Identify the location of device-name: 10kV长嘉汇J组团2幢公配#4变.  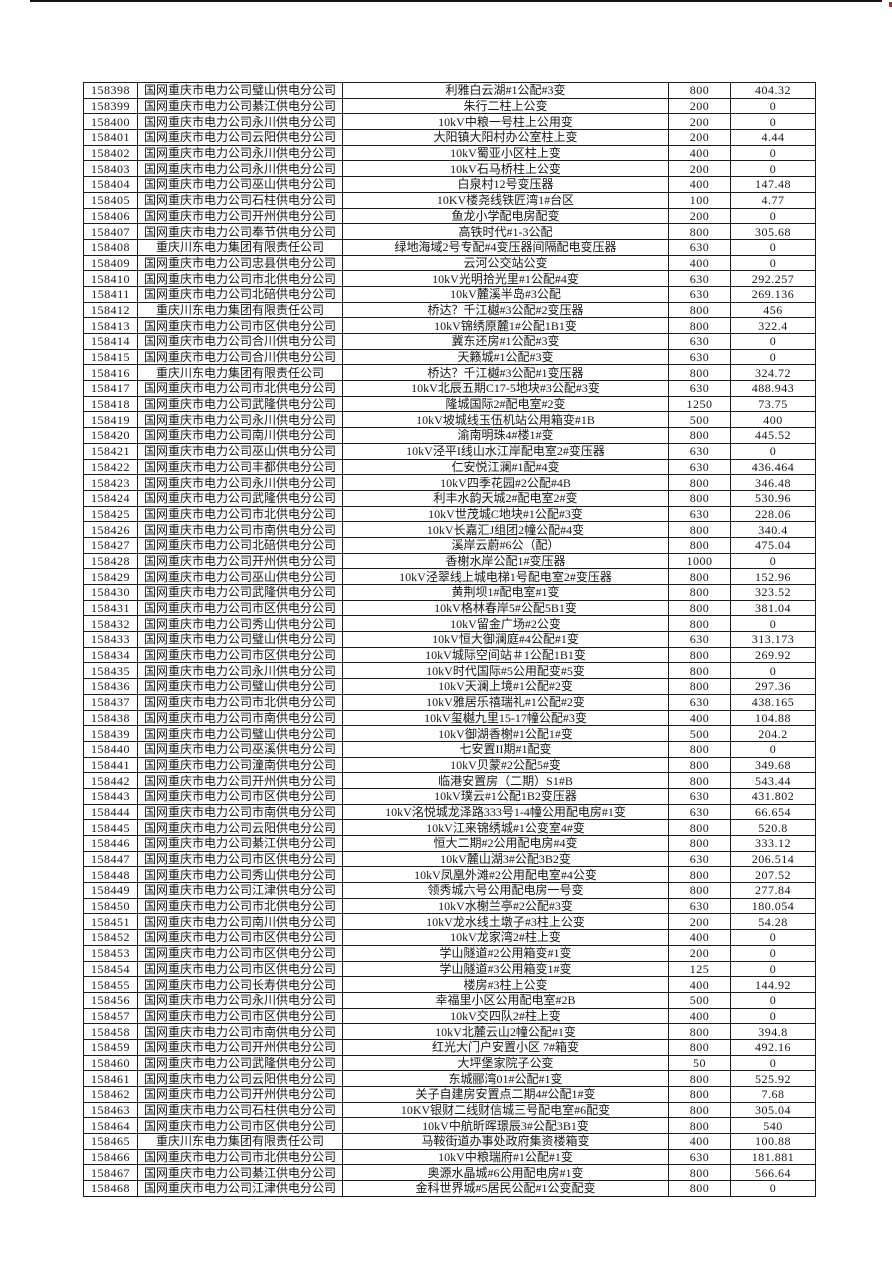
(505, 529).